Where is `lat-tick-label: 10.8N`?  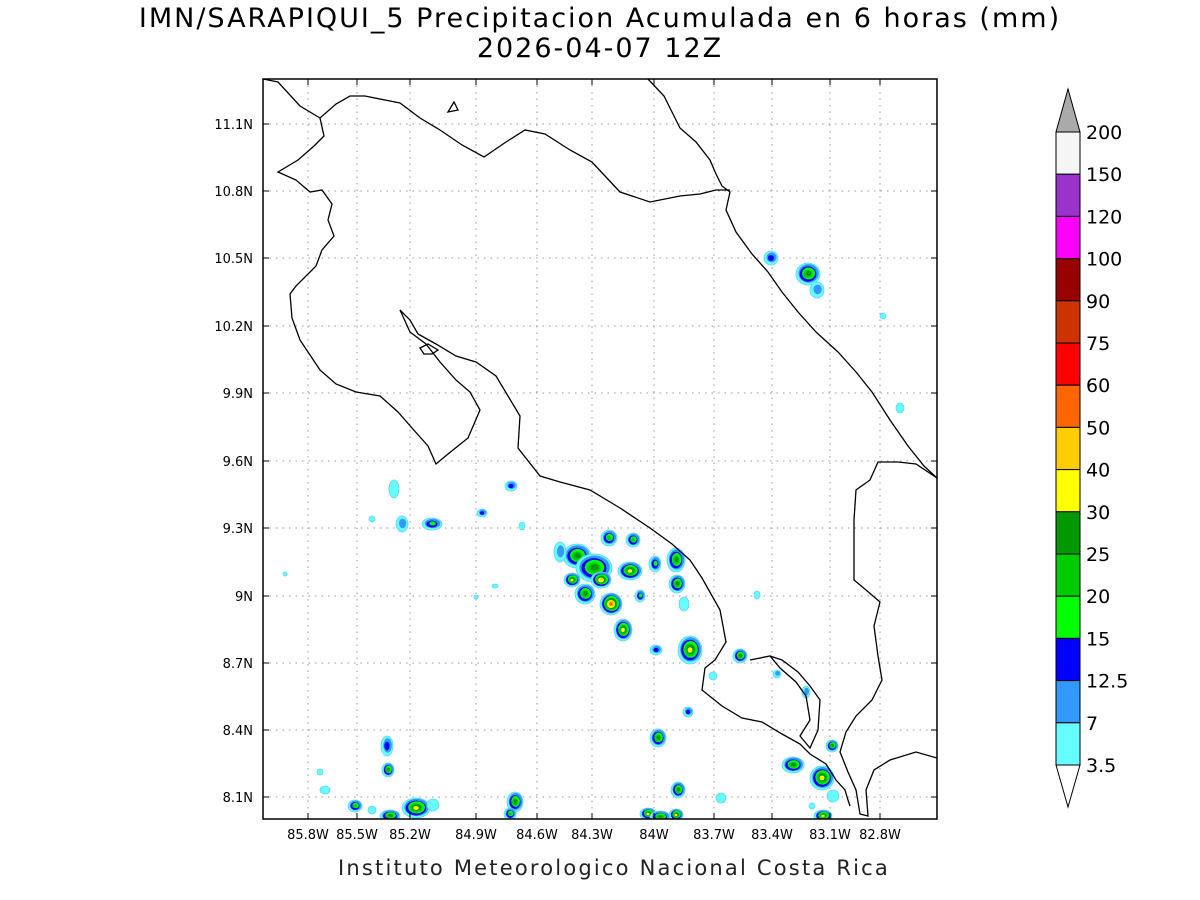 lat-tick-label: 10.8N is located at coordinates (233, 192).